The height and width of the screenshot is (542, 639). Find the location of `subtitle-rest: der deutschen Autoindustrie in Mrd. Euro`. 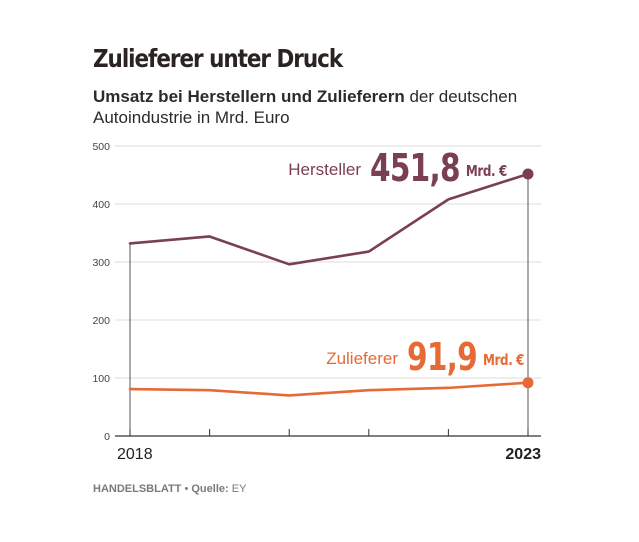

subtitle-rest: der deutschen Autoindustrie in Mrd. Euro is located at coordinates (305, 107).